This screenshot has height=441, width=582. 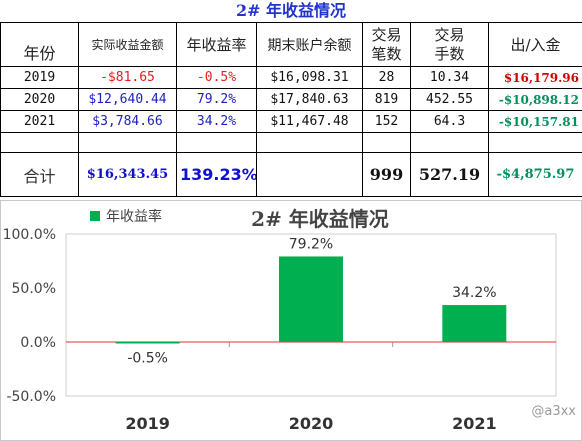 I want to click on cell-profit: $12,640.44, so click(x=127, y=99).